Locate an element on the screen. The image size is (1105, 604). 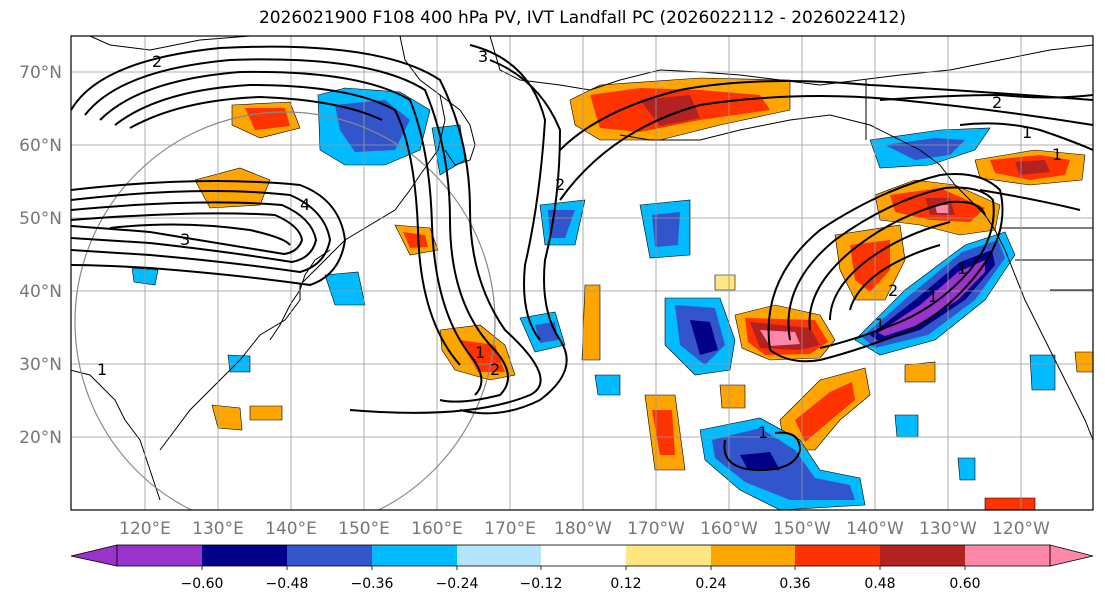
lon-label: 180°W is located at coordinates (583, 529).